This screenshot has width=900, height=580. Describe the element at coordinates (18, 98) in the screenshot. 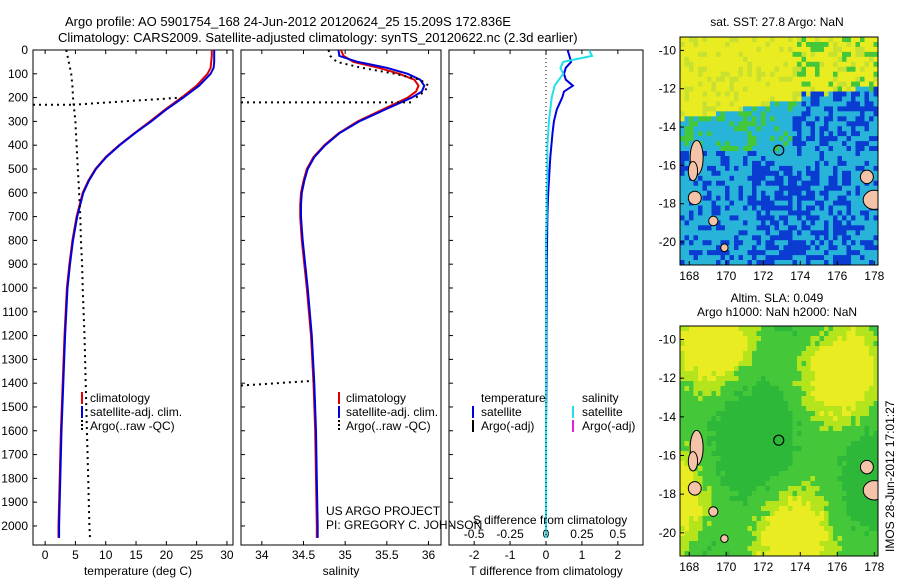

I see `depth-tick-label: 200` at that location.